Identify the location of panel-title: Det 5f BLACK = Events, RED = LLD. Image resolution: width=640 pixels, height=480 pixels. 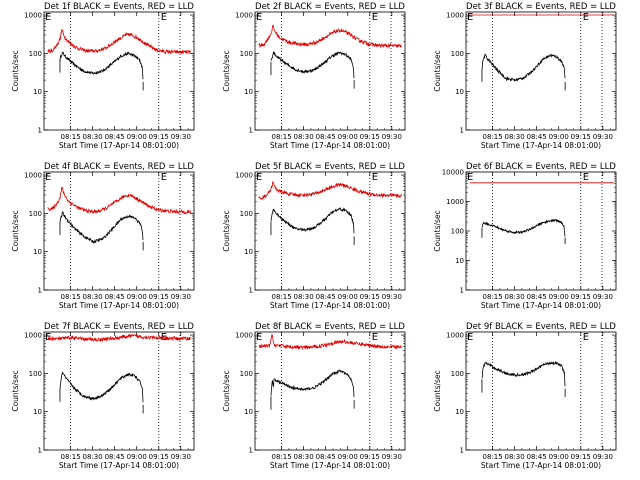
(330, 167).